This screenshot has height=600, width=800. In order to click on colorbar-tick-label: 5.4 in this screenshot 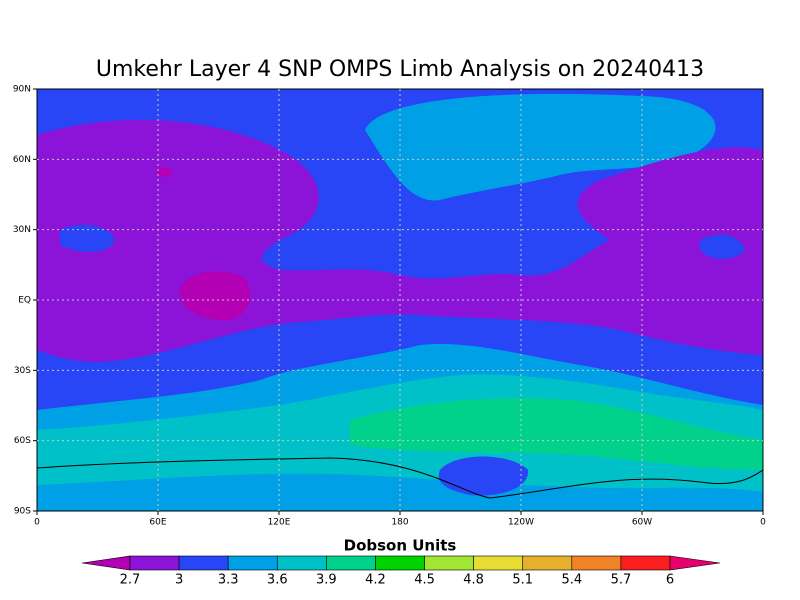, I will do `click(571, 580)`.